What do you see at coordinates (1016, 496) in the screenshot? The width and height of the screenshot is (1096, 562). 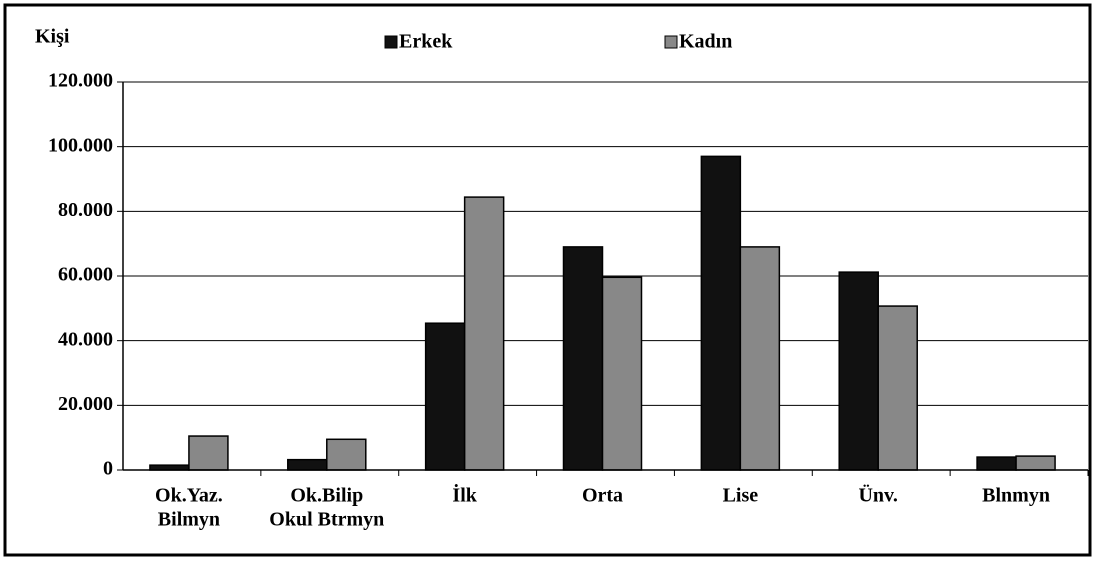 I see `x-tick-label: Blnmyn` at bounding box center [1016, 496].